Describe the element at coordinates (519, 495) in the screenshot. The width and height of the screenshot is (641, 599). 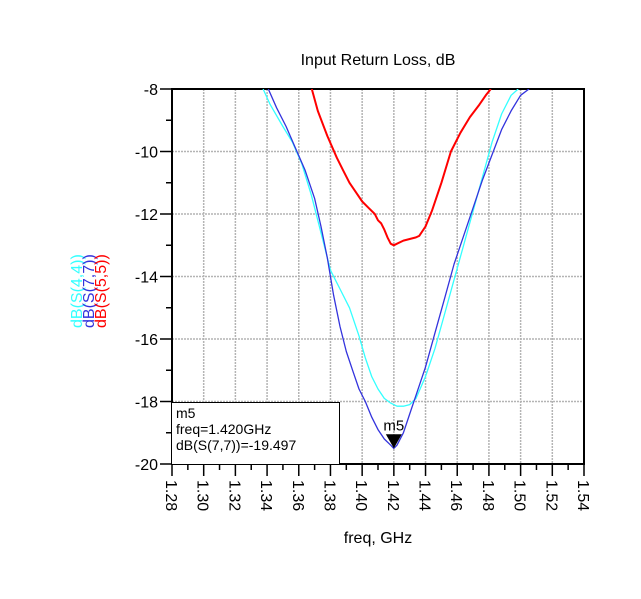
I see `x-tick-label: 1.50` at that location.